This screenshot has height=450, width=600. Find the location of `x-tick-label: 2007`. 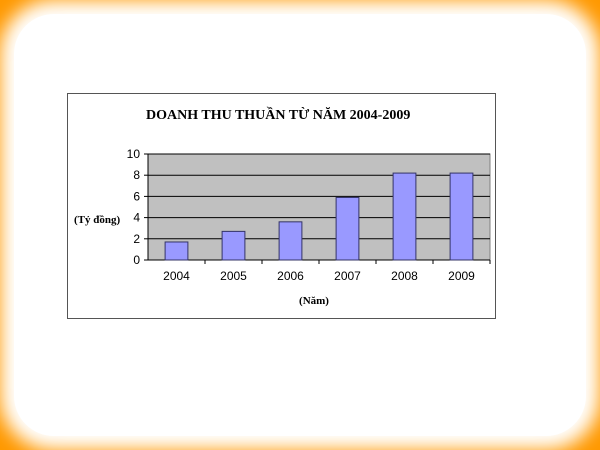

x-tick-label: 2007 is located at coordinates (347, 276).